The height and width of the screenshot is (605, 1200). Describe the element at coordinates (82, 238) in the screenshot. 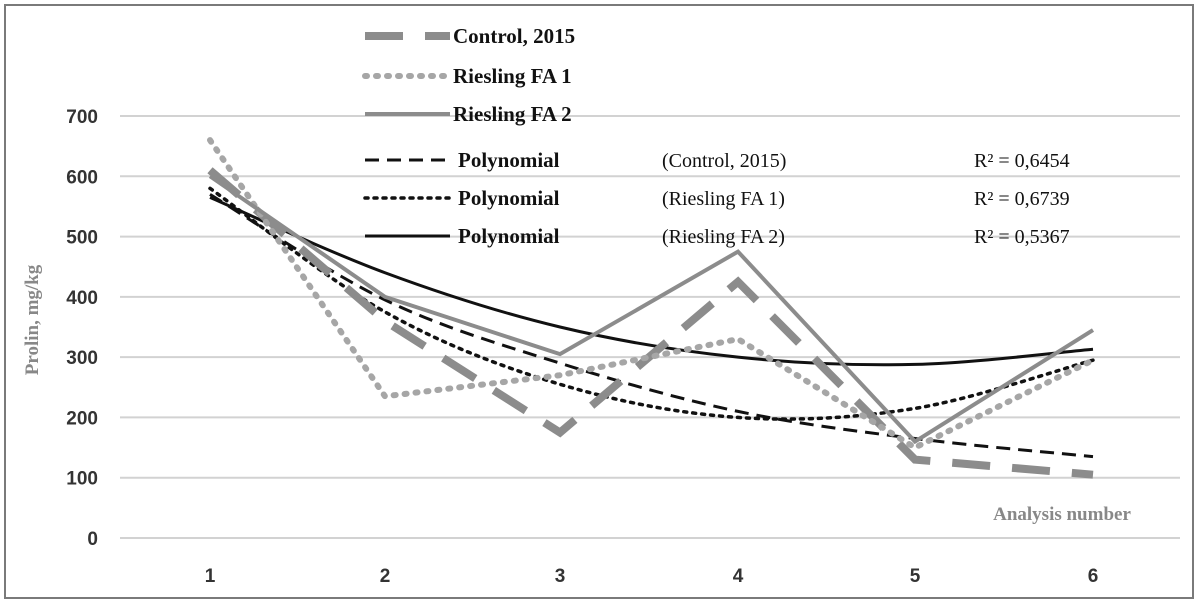

I see `y-tick-label: 500` at that location.